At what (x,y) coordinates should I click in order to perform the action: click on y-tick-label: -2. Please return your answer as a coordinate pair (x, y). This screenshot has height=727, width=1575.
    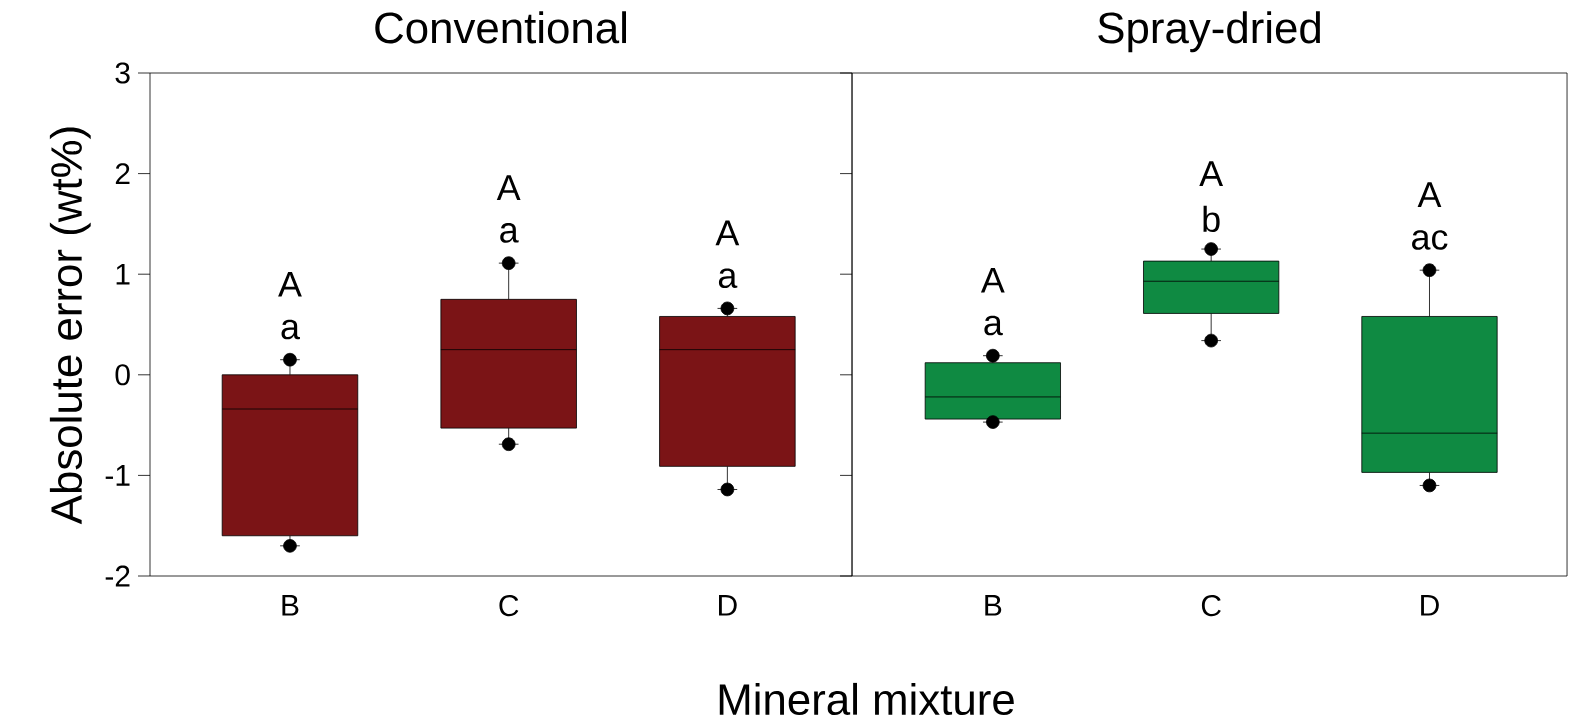
    Looking at the image, I should click on (117, 576).